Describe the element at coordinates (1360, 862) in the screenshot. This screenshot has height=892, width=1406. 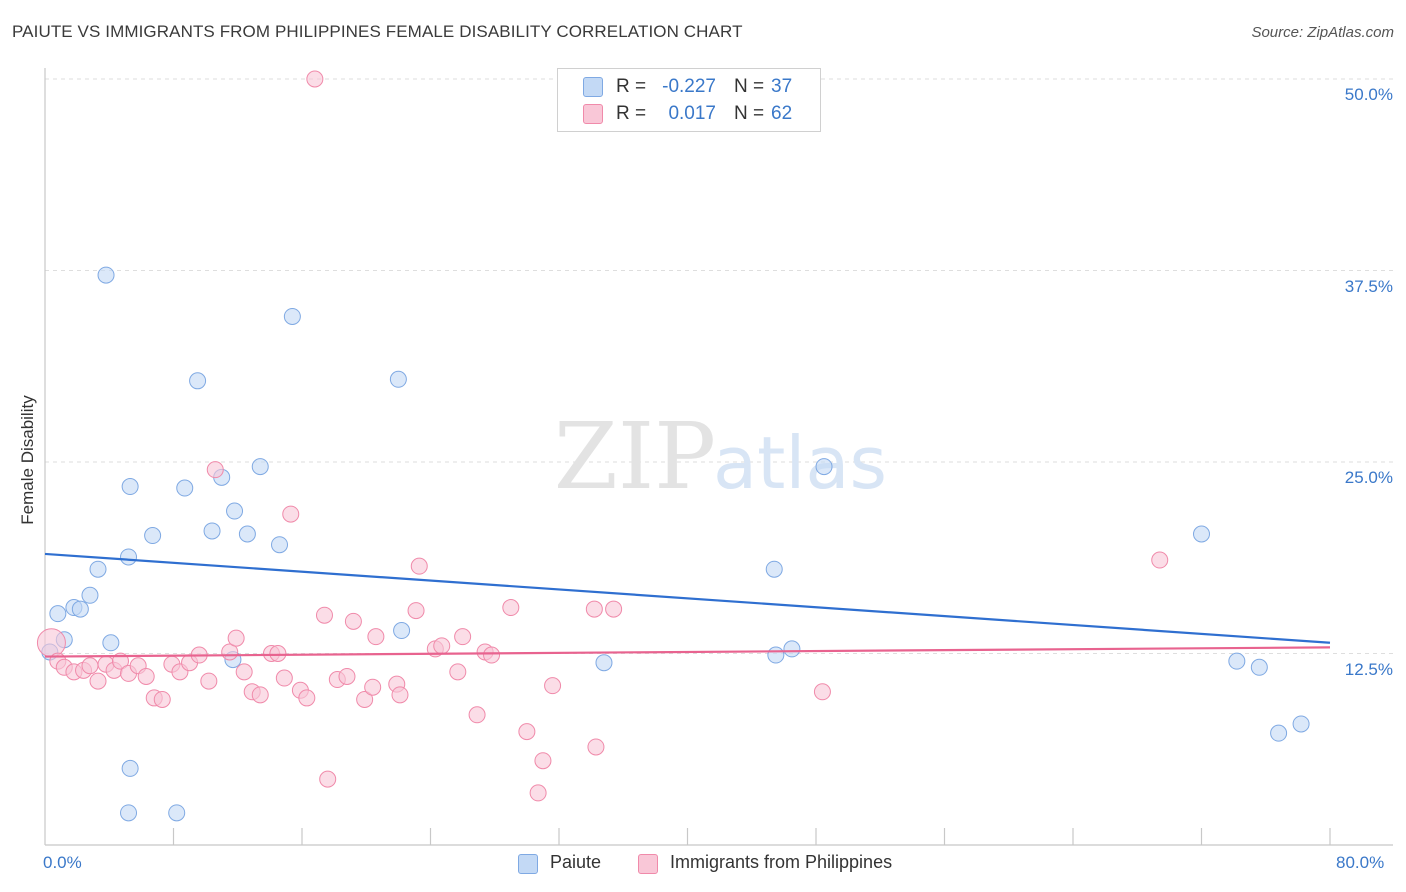
I see `x-tick-max: 80.0%` at that location.